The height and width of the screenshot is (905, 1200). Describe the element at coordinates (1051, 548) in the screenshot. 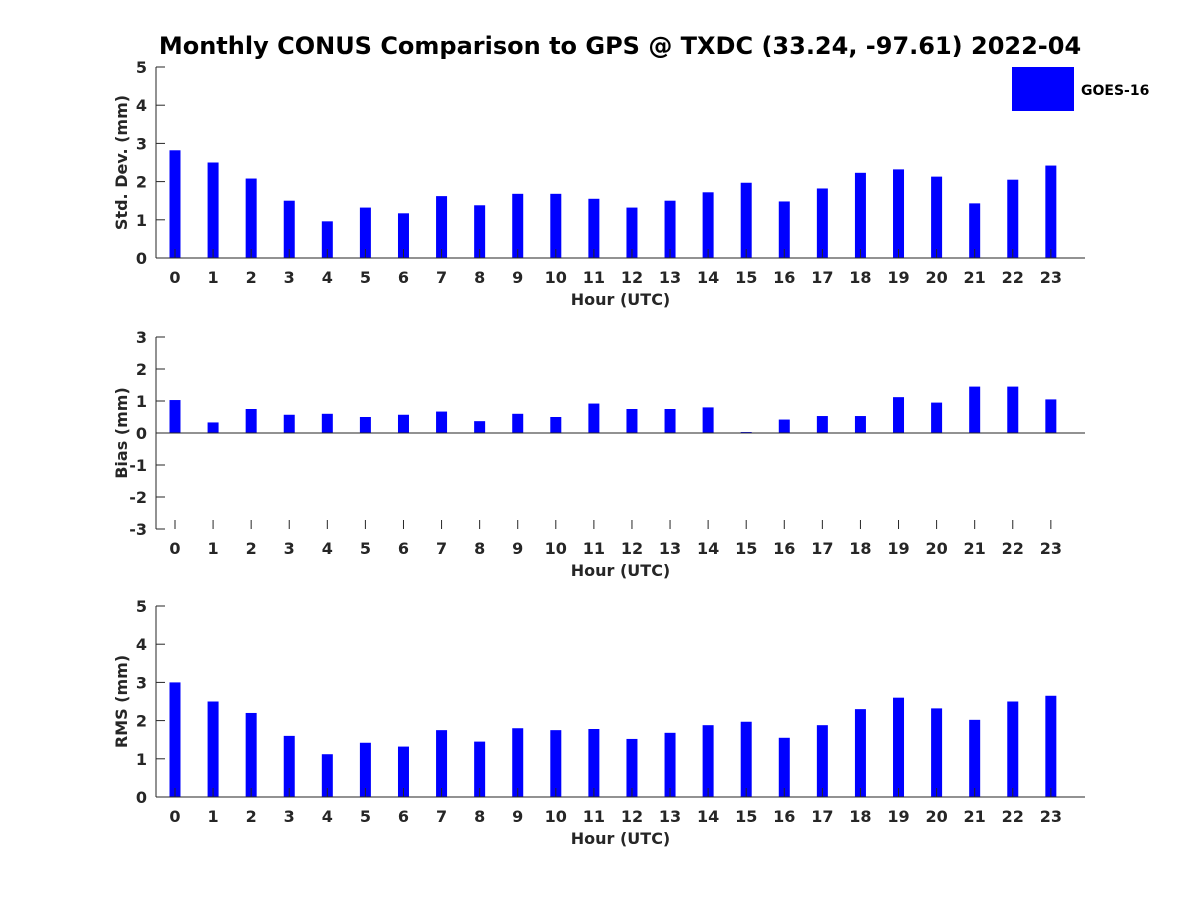

I see `x-tick-label-2-23: 23` at that location.